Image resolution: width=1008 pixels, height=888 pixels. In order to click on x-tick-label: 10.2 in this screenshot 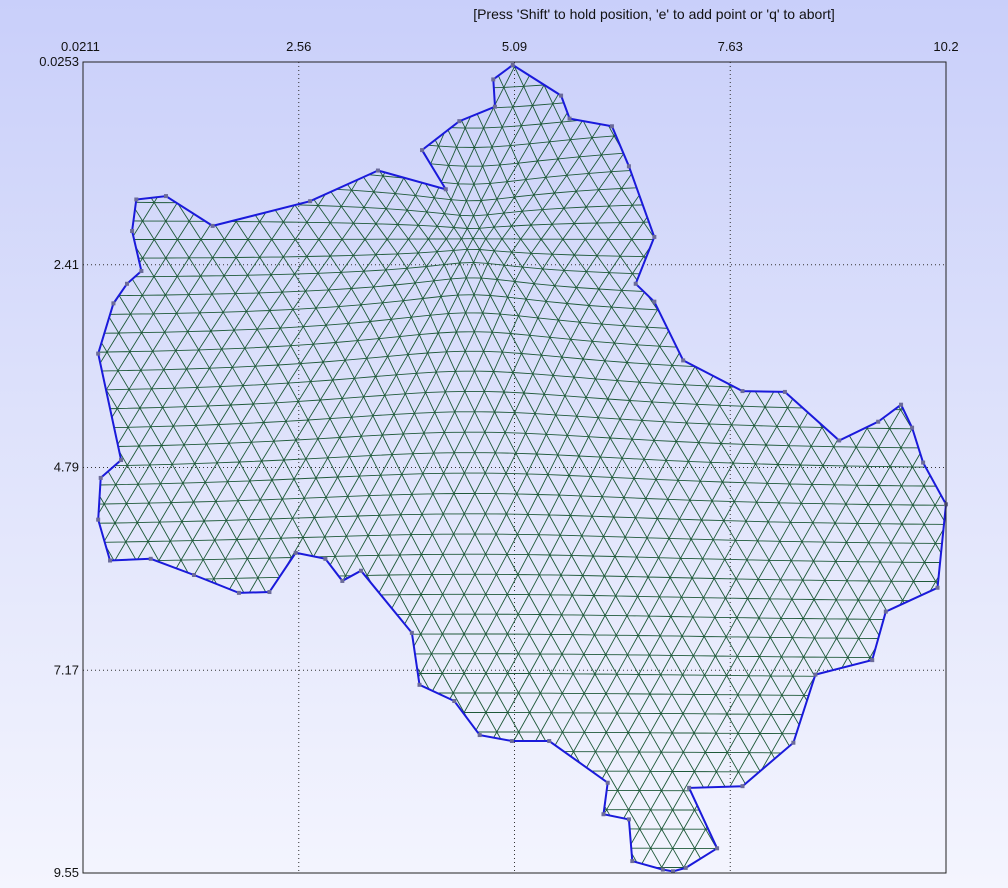, I will do `click(945, 46)`.